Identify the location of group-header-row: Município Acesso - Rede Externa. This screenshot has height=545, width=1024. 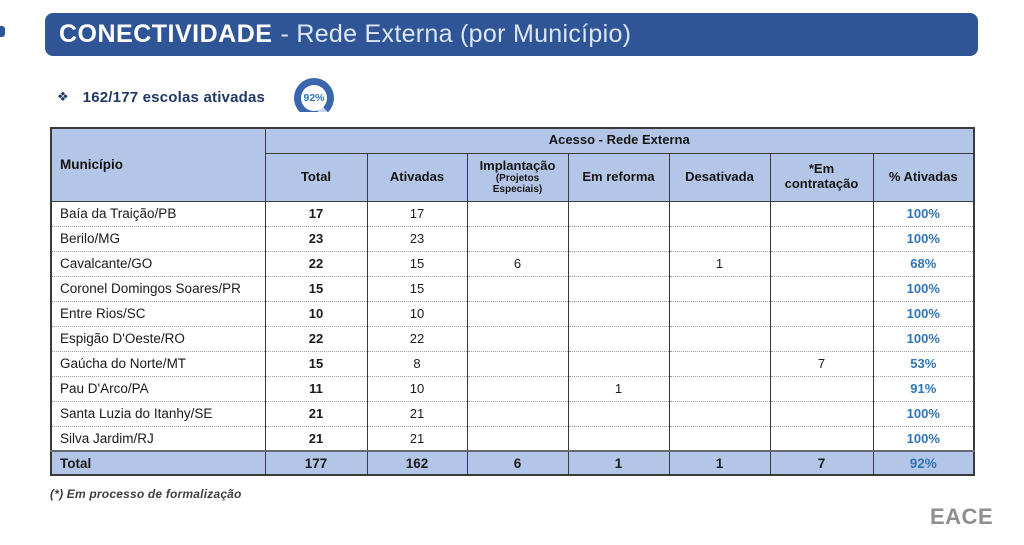
(512, 164).